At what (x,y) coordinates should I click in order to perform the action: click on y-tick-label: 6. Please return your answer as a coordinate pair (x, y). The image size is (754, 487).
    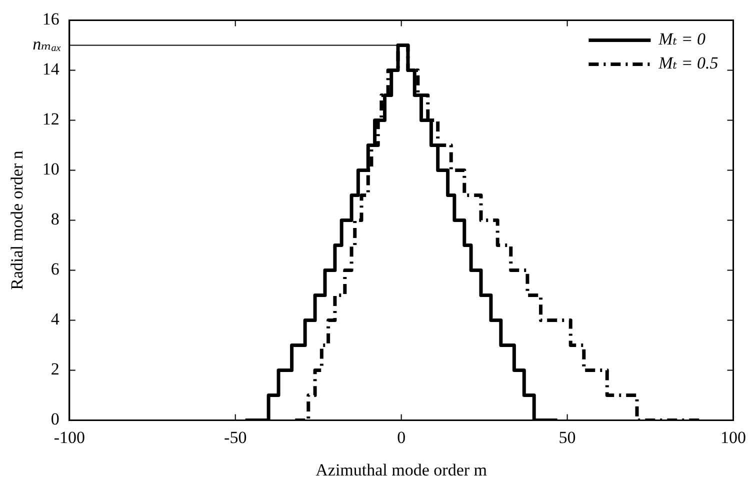
    Looking at the image, I should click on (55, 269).